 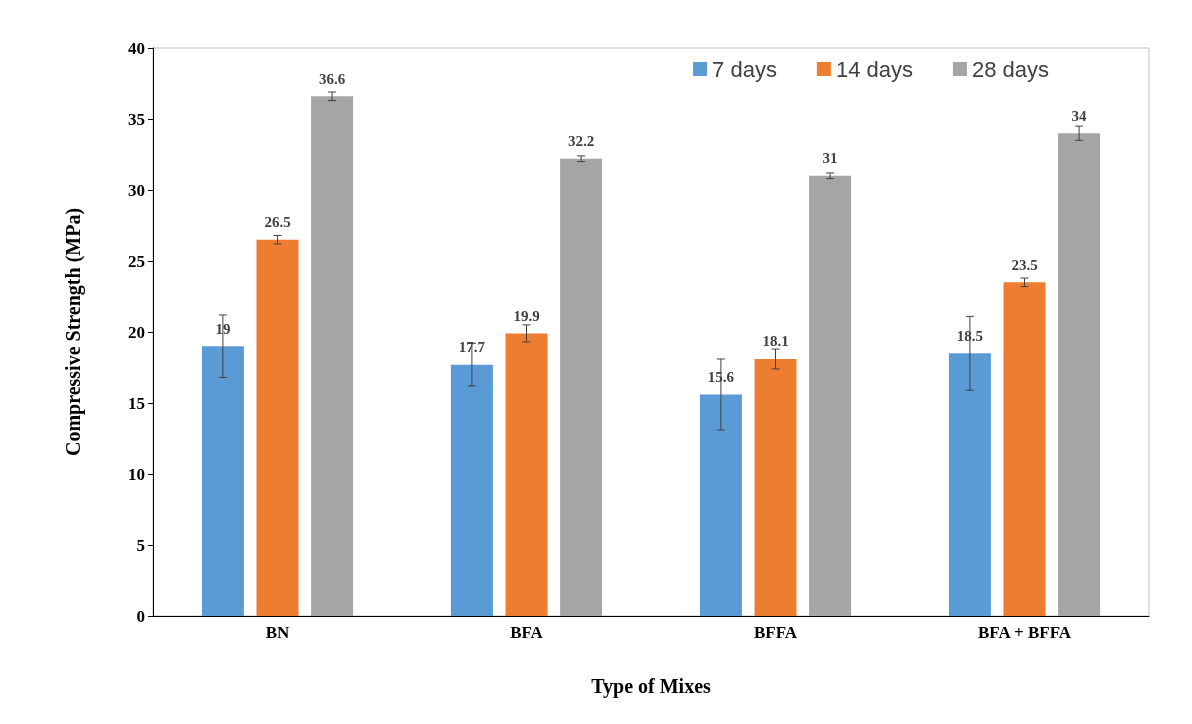 I want to click on y-tick-label: 15, so click(x=136, y=403).